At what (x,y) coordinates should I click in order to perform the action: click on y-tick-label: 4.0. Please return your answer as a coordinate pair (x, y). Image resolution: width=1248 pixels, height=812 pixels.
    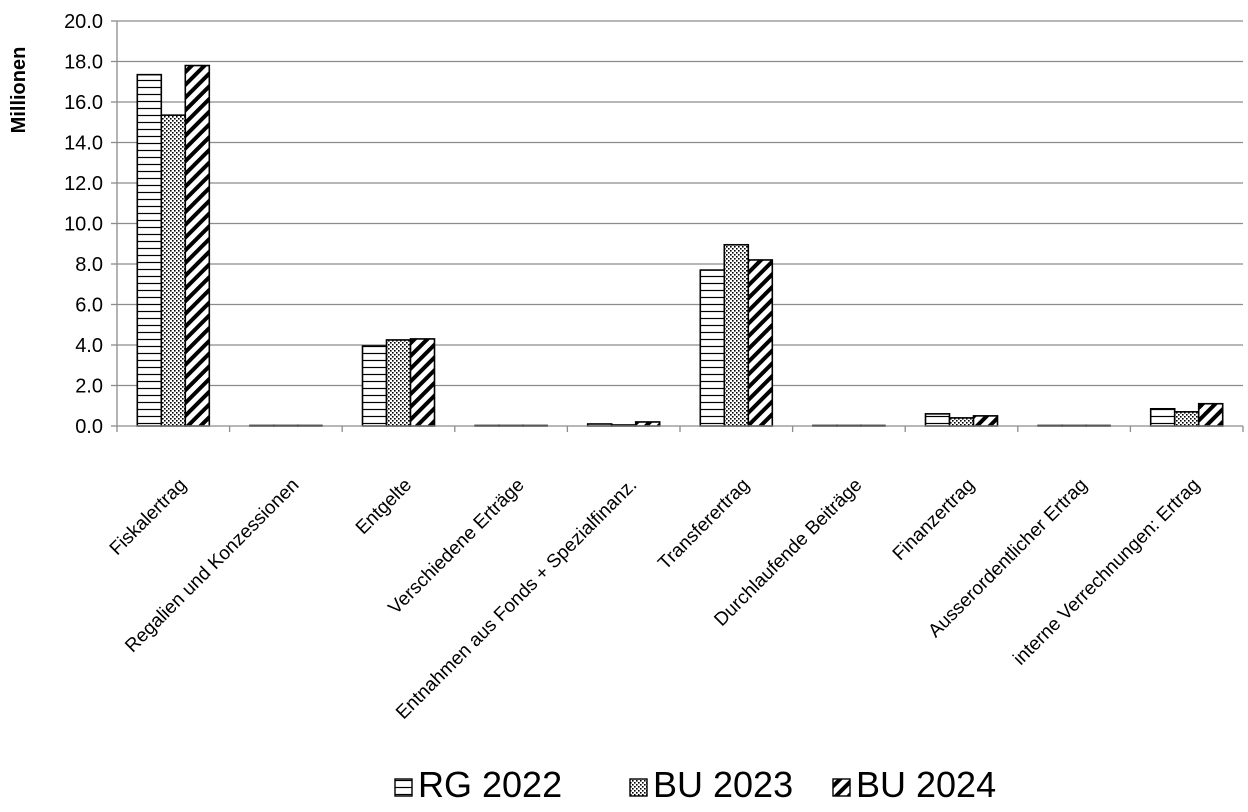
    Looking at the image, I should click on (89, 346).